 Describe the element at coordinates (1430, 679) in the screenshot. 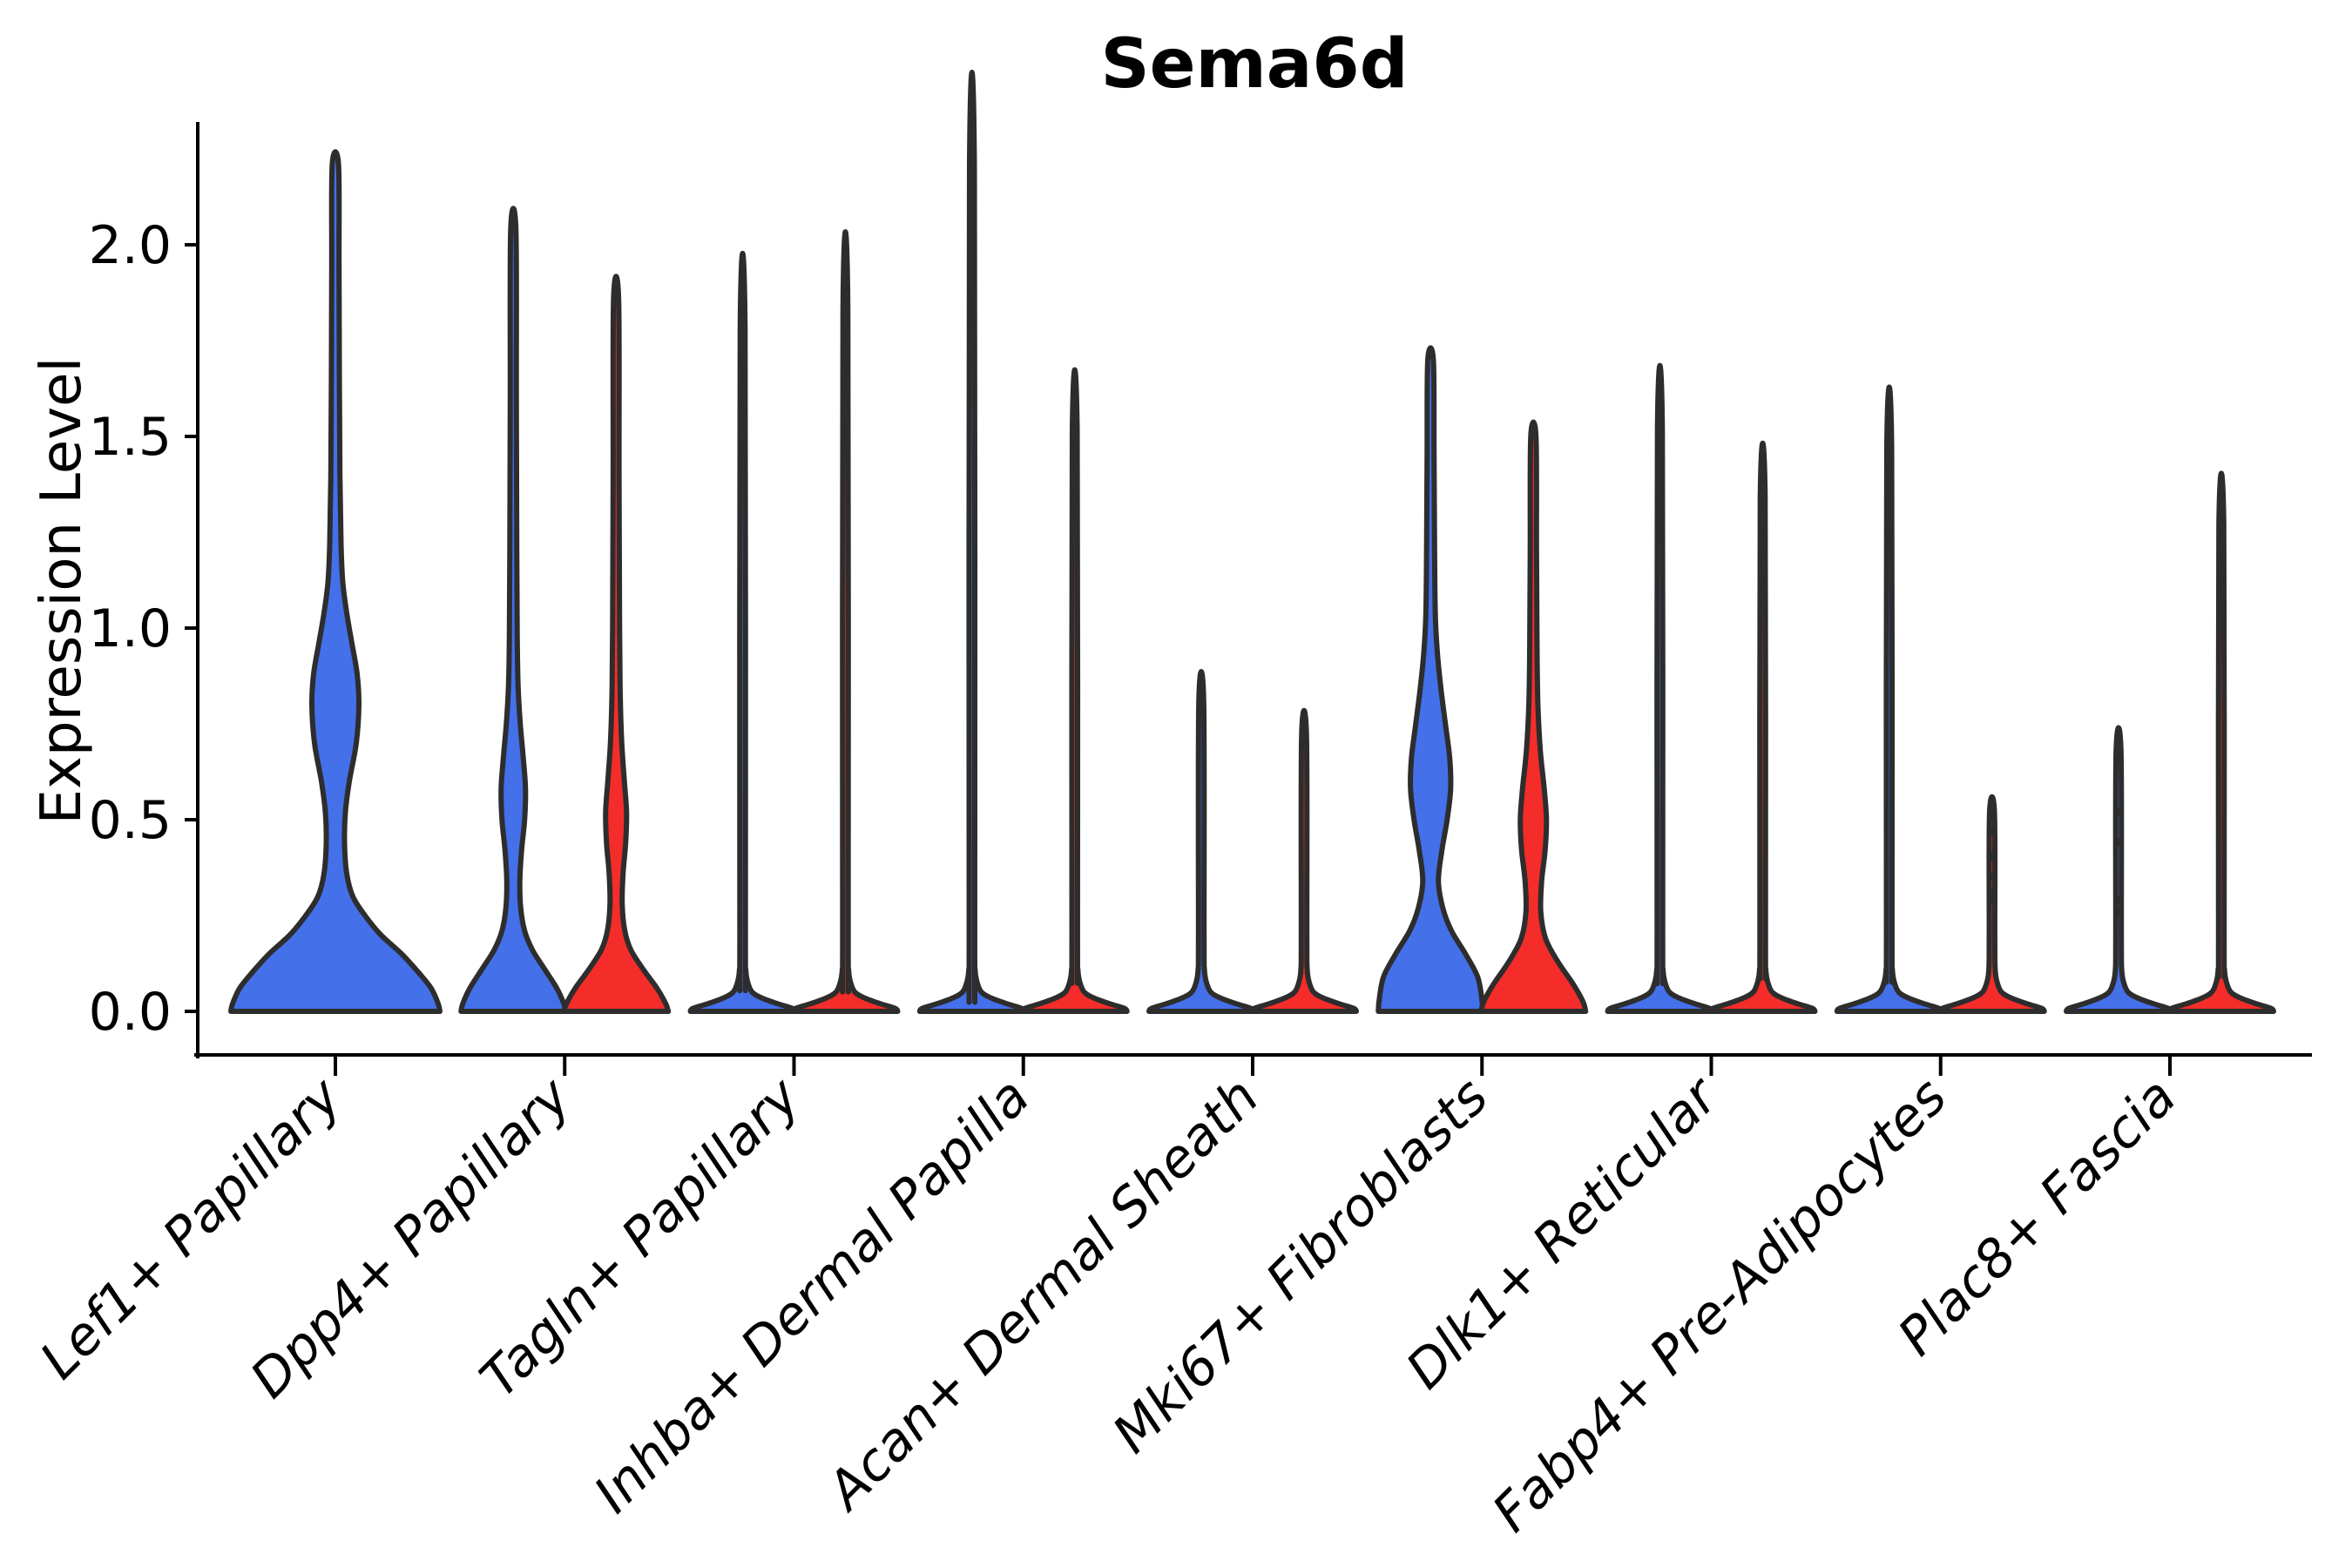

I see `violin-mki67-fibroblasts-blue` at that location.